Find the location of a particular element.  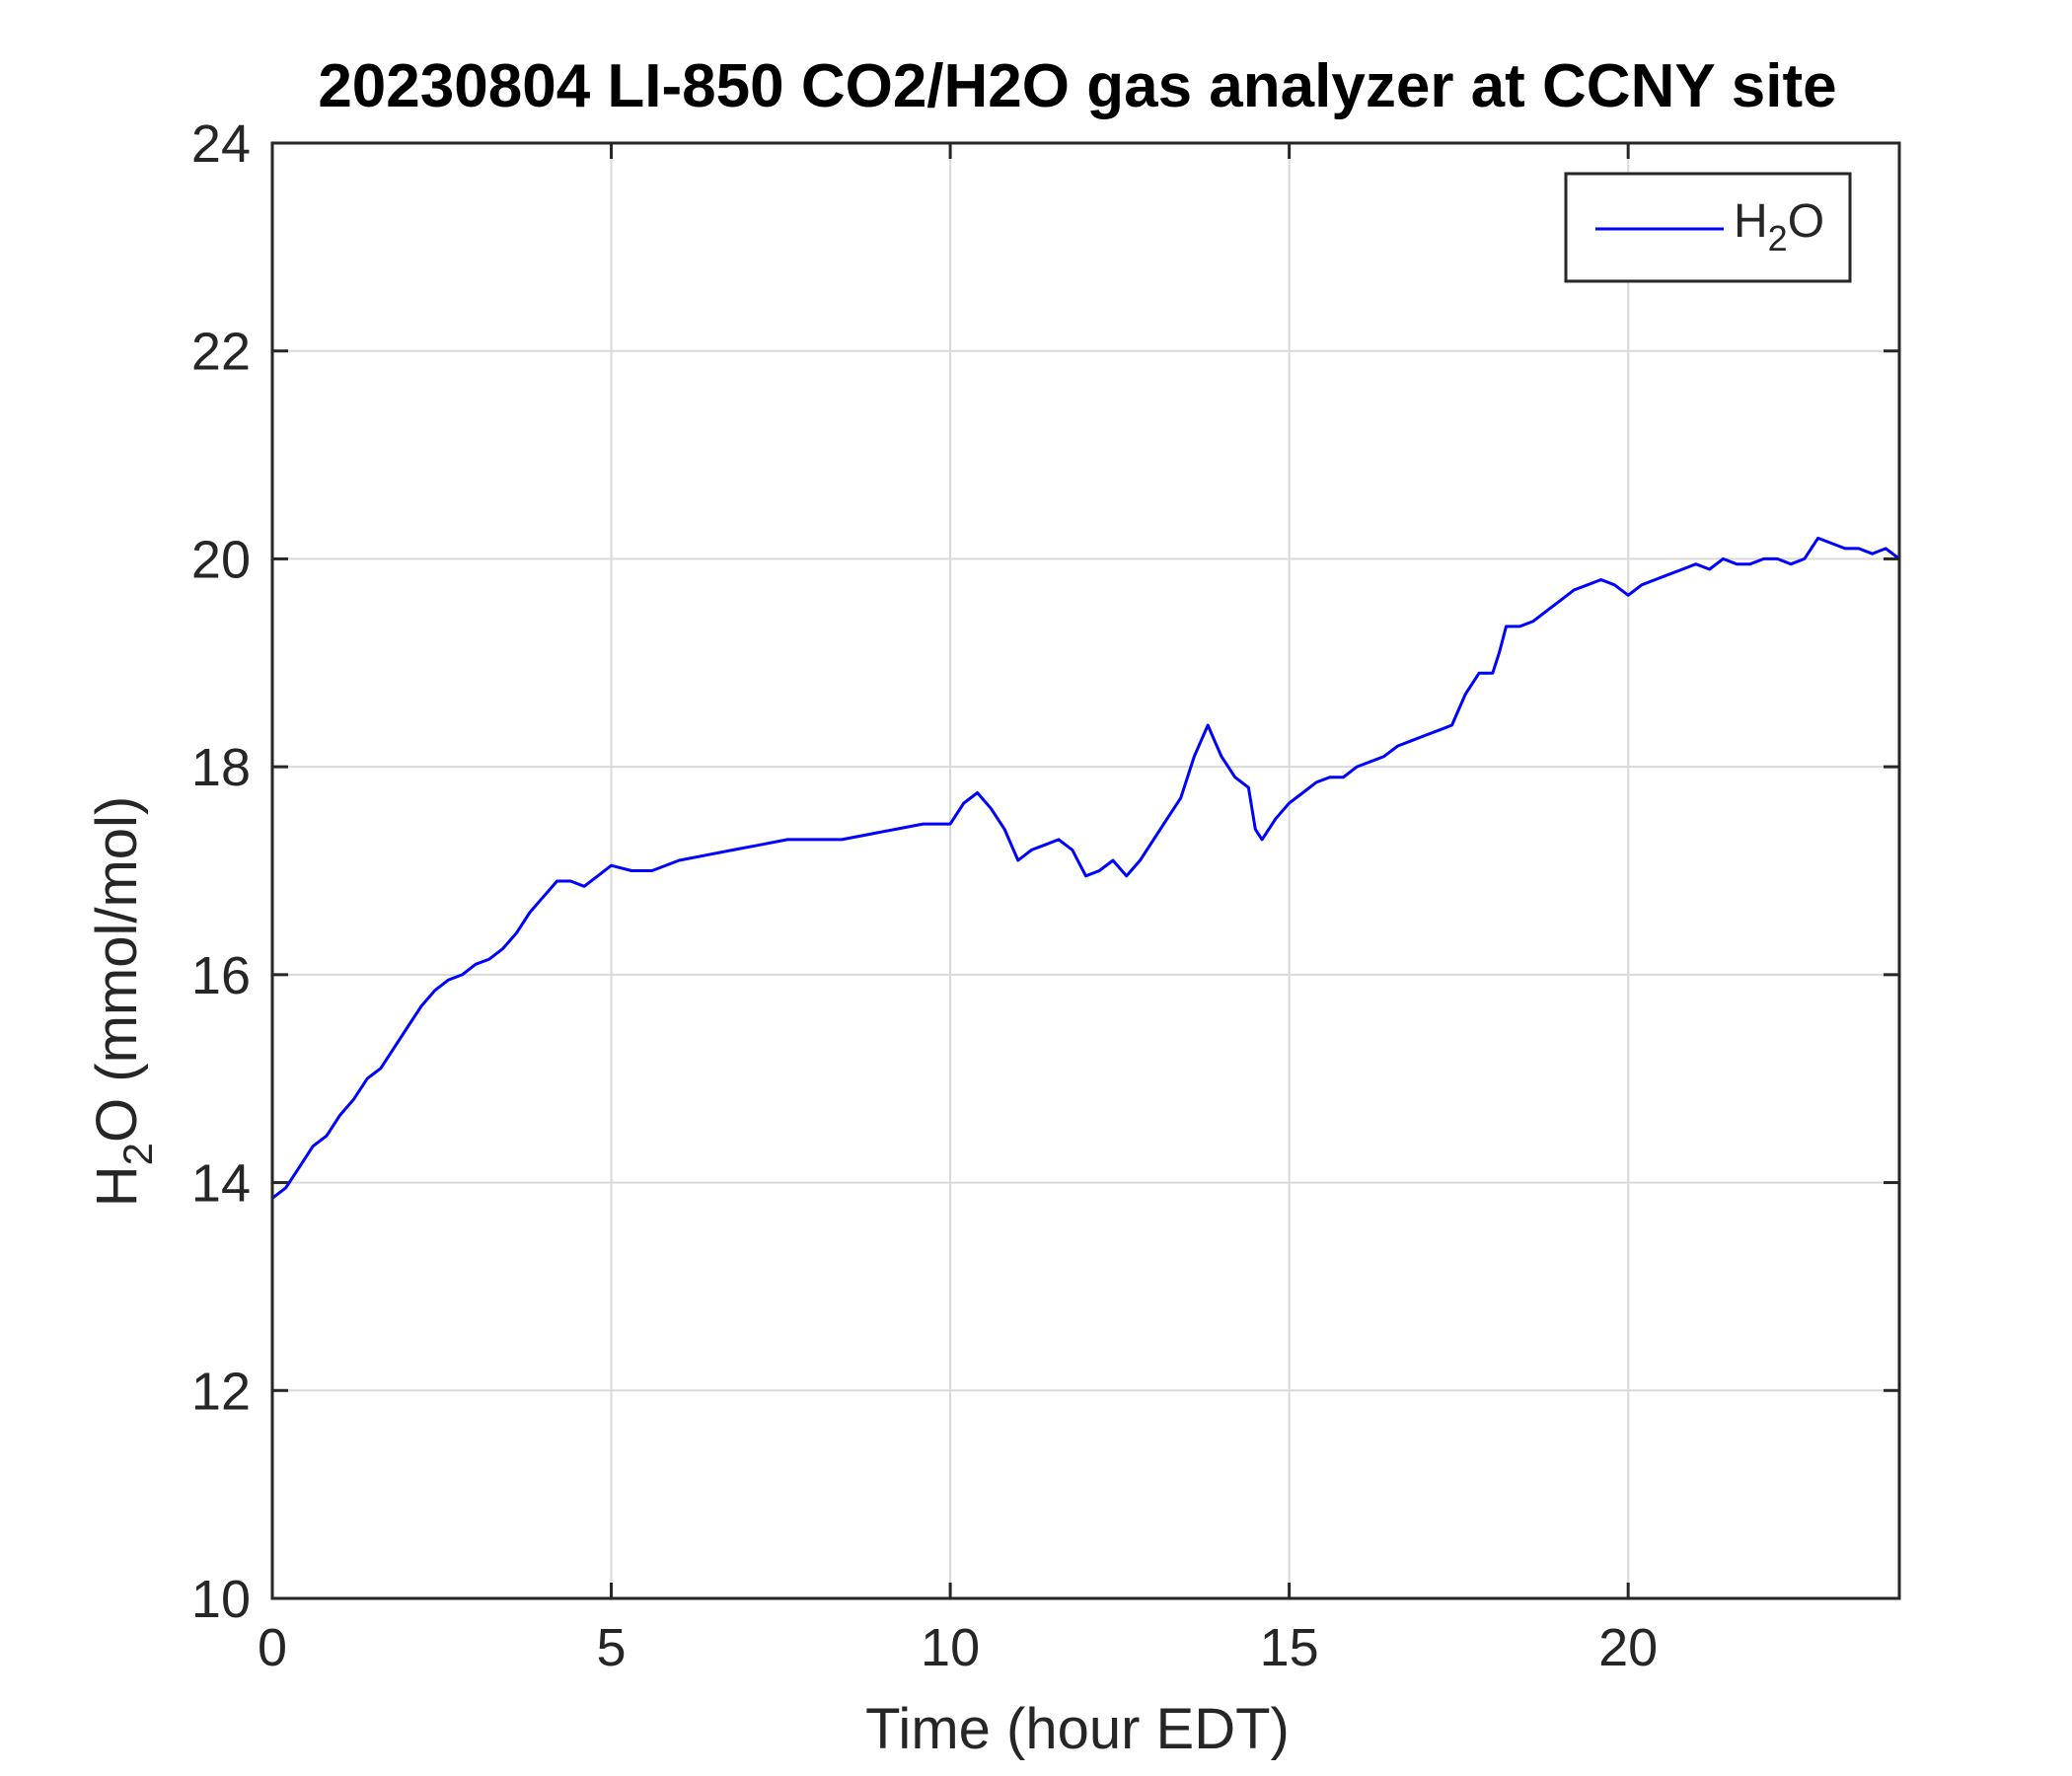

x-tick-label: 0 is located at coordinates (272, 1647).